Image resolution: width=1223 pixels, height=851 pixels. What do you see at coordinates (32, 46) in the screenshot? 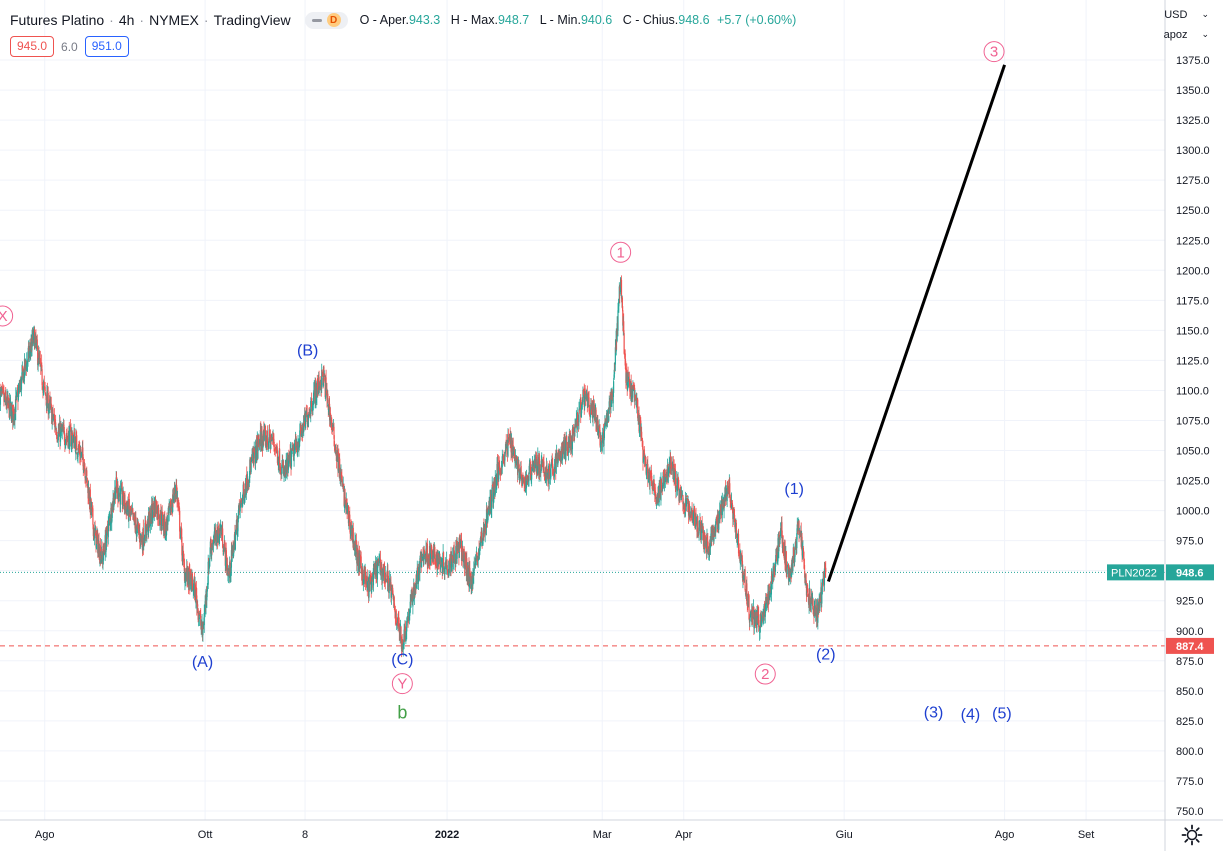
I see `sell-button: 945.0` at bounding box center [32, 46].